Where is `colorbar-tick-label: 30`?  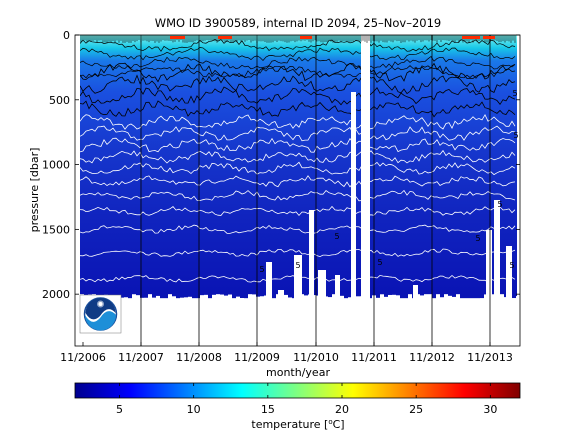 colorbar-tick-label: 30 is located at coordinates (490, 409).